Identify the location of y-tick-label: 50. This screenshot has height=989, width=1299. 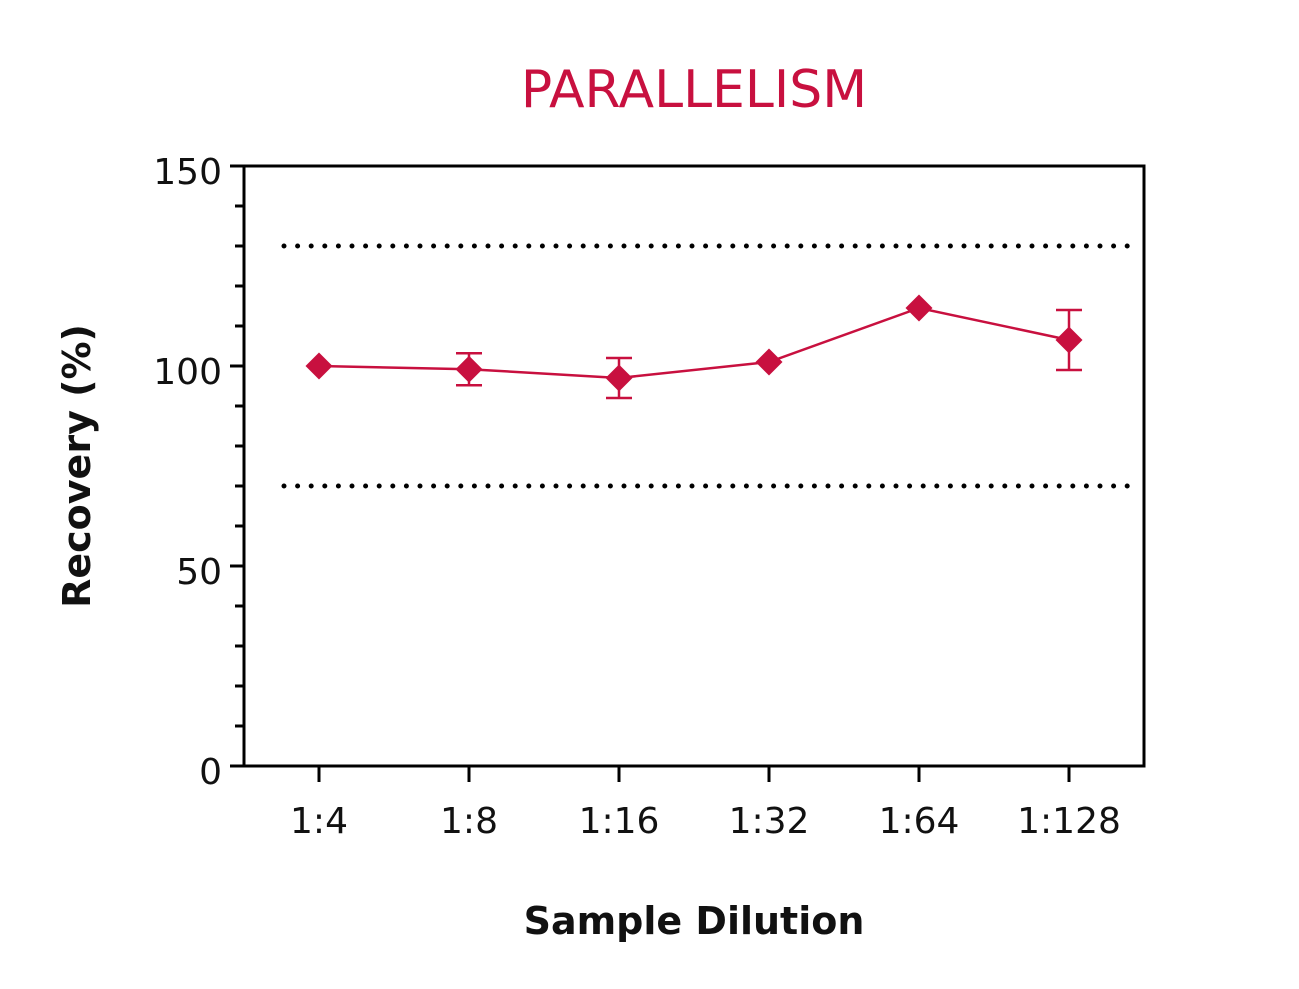
(199, 572).